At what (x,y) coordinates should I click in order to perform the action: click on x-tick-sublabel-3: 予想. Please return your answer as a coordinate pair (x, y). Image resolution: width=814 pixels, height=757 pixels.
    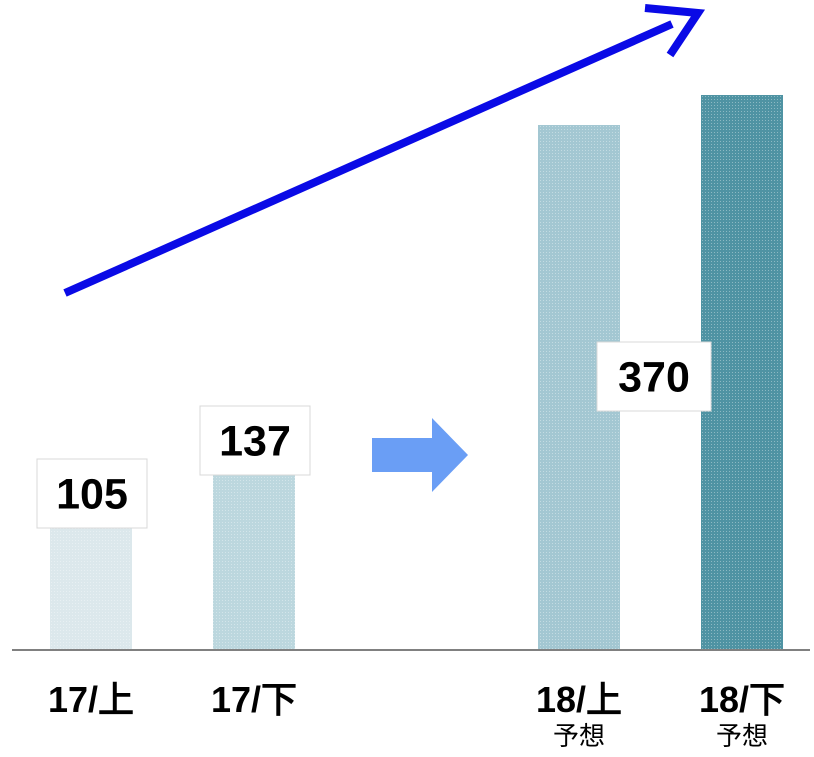
    Looking at the image, I should click on (579, 737).